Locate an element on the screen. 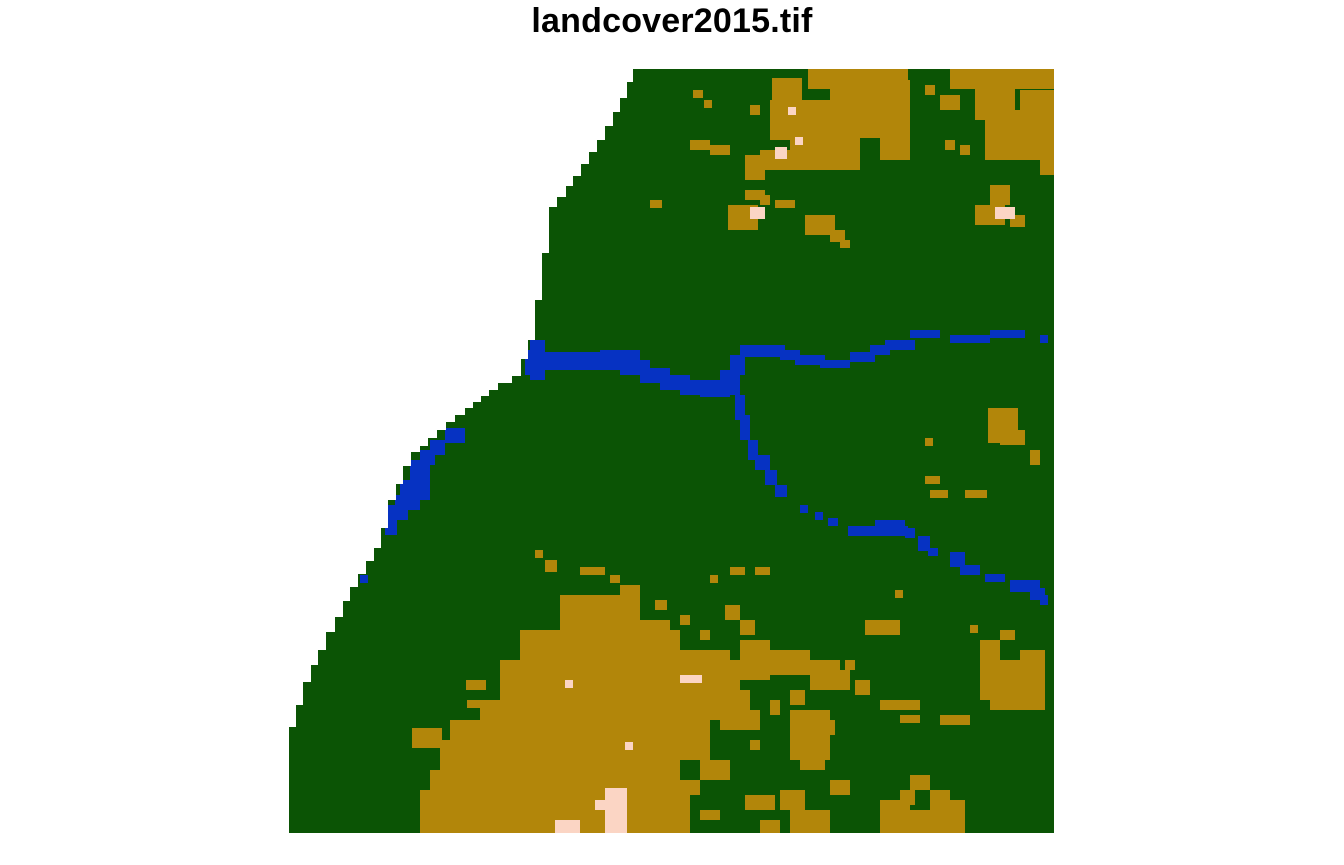 The image size is (1344, 865). map-title: landcover2015.tif is located at coordinates (672, 21).